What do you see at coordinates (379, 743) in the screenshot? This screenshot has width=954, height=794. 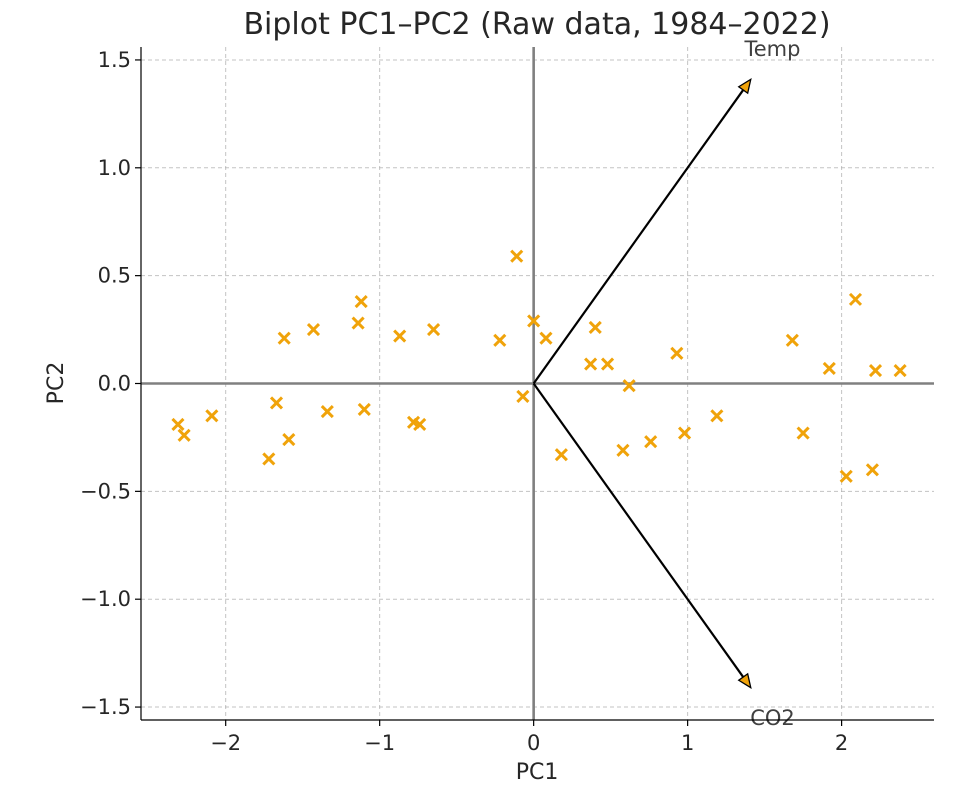 I see `x-tick-label: −1` at bounding box center [379, 743].